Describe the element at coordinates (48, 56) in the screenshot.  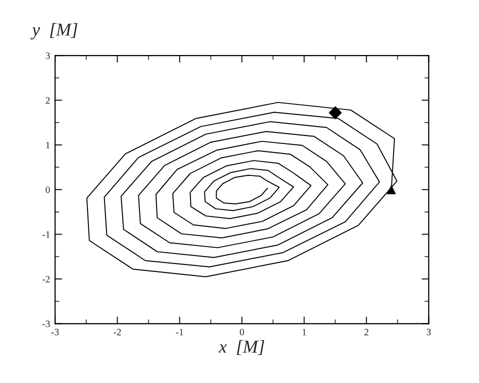
I see `y-tick-label: 3` at that location.